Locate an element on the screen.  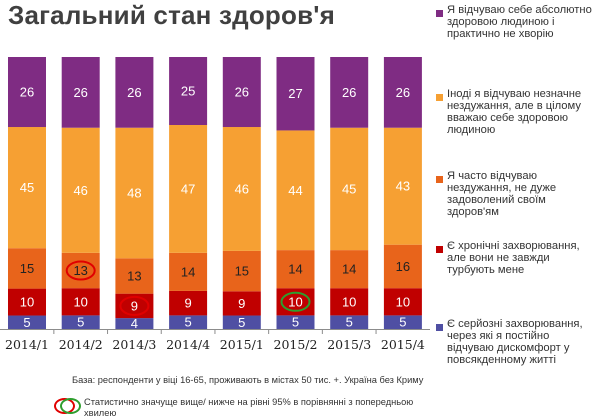
value-label-2015/1-s1: 9 is located at coordinates (241, 303).